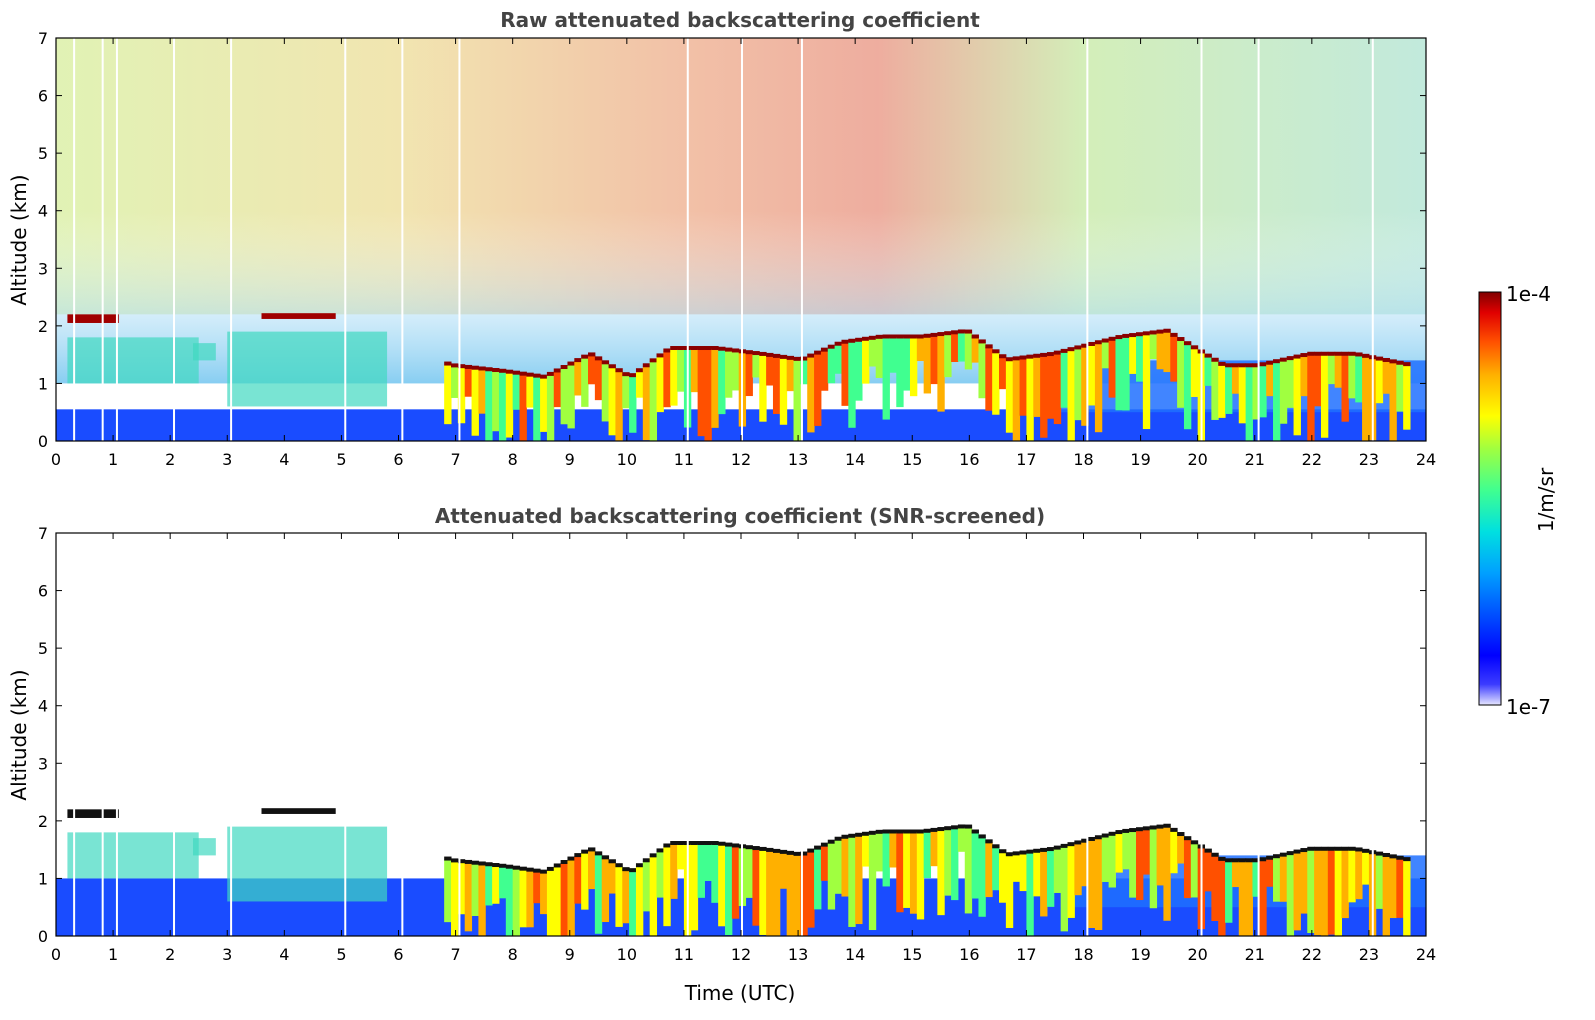  I want to click on aerosol-layer, so click(204, 352).